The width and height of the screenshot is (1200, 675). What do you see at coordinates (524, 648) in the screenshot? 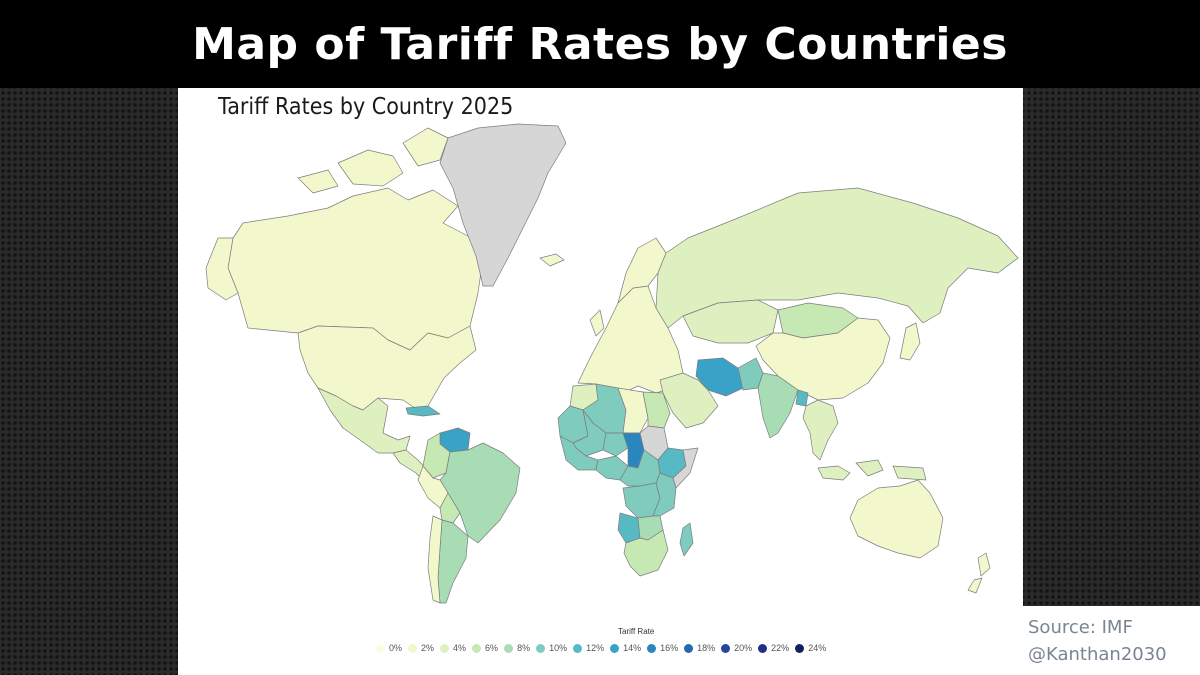
I see `legend-label: 8%` at bounding box center [524, 648].